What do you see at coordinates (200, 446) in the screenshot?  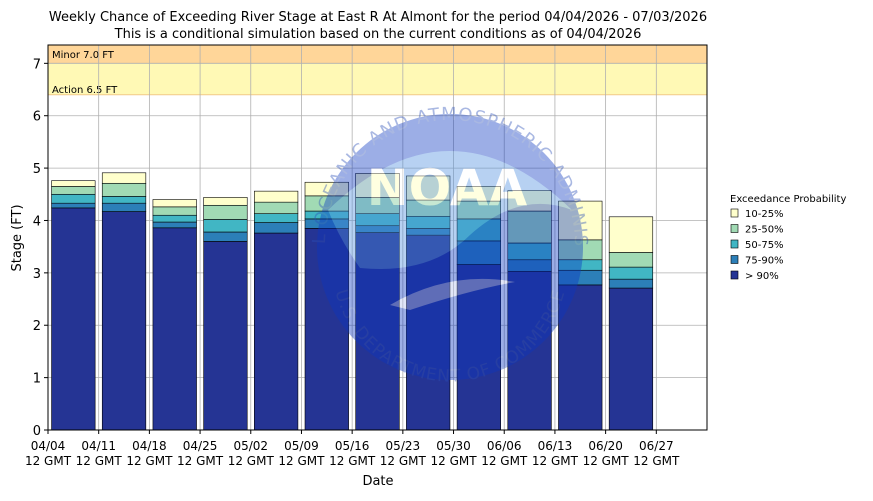 I see `x-tick-label: 04/25` at bounding box center [200, 446].